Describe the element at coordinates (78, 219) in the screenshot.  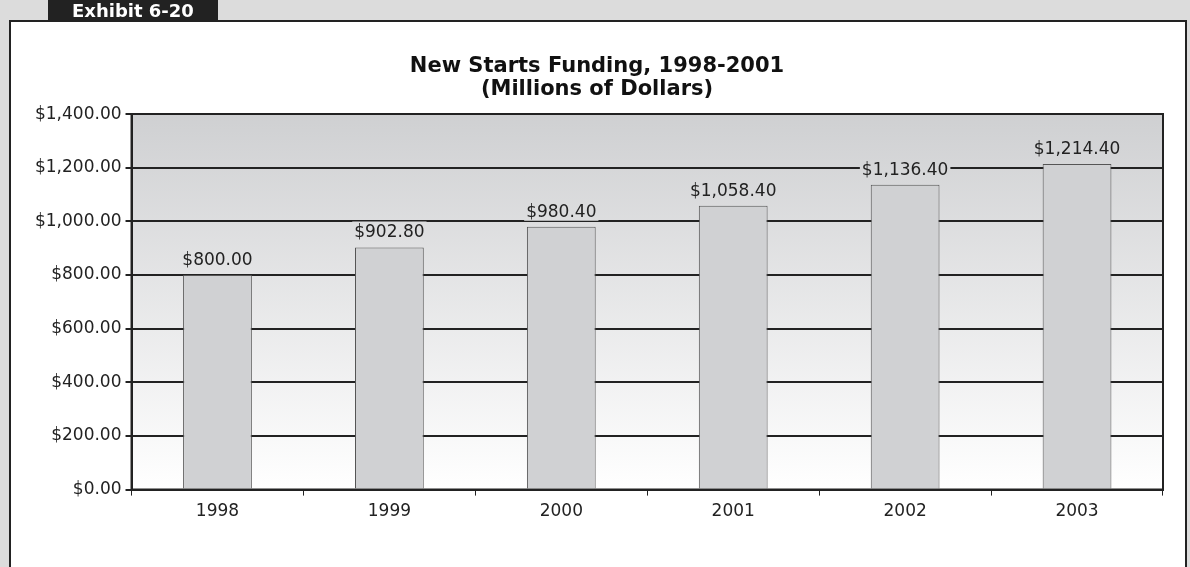
I see `y-tick-label: $1,000.00` at that location.